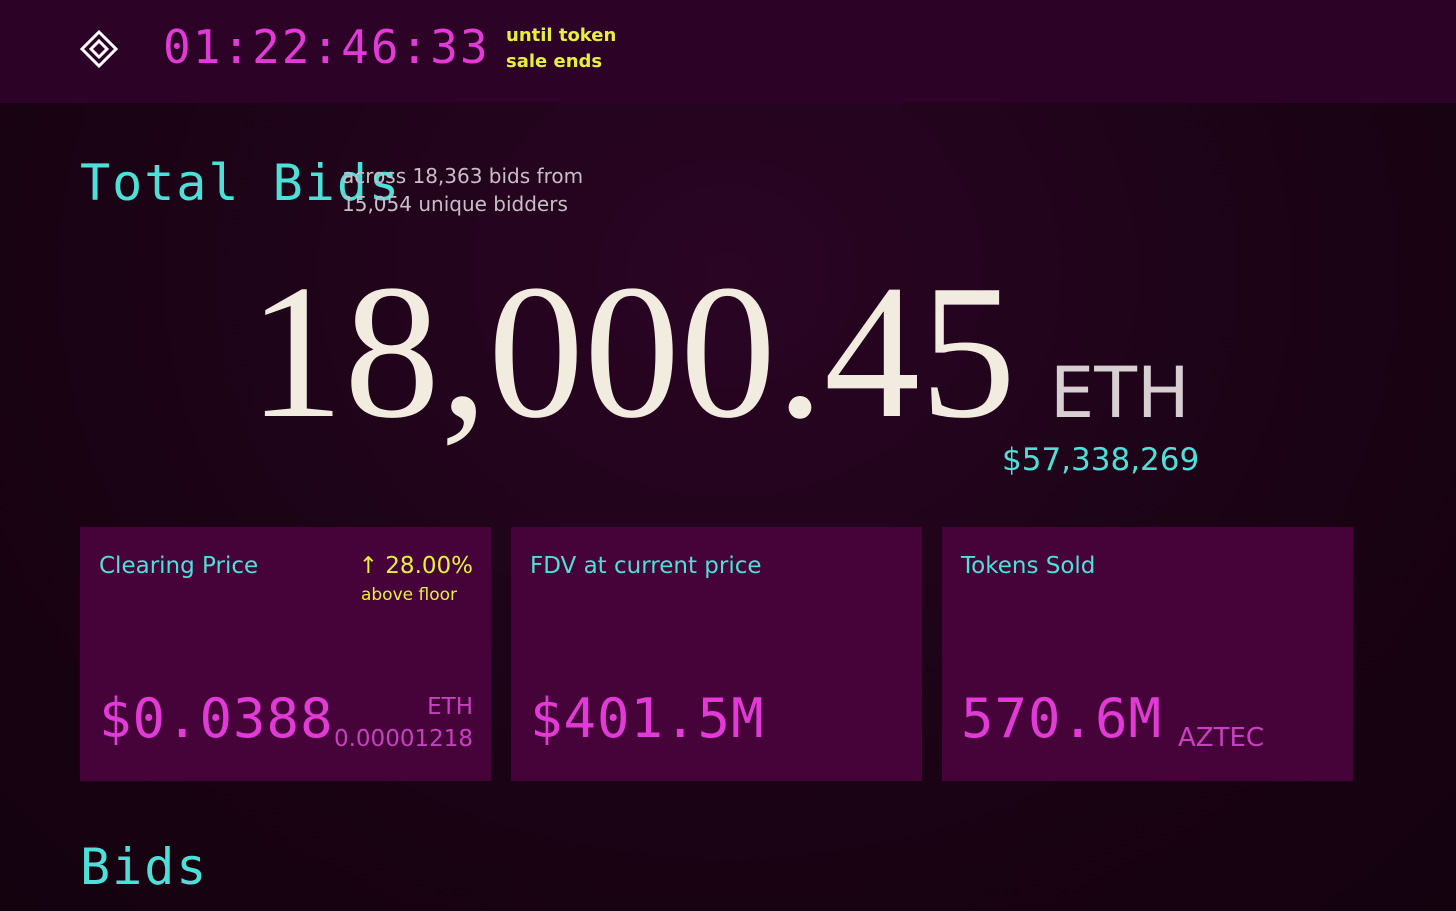 The width and height of the screenshot is (1456, 911). What do you see at coordinates (1028, 566) in the screenshot?
I see `card-title: Tokens Sold` at bounding box center [1028, 566].